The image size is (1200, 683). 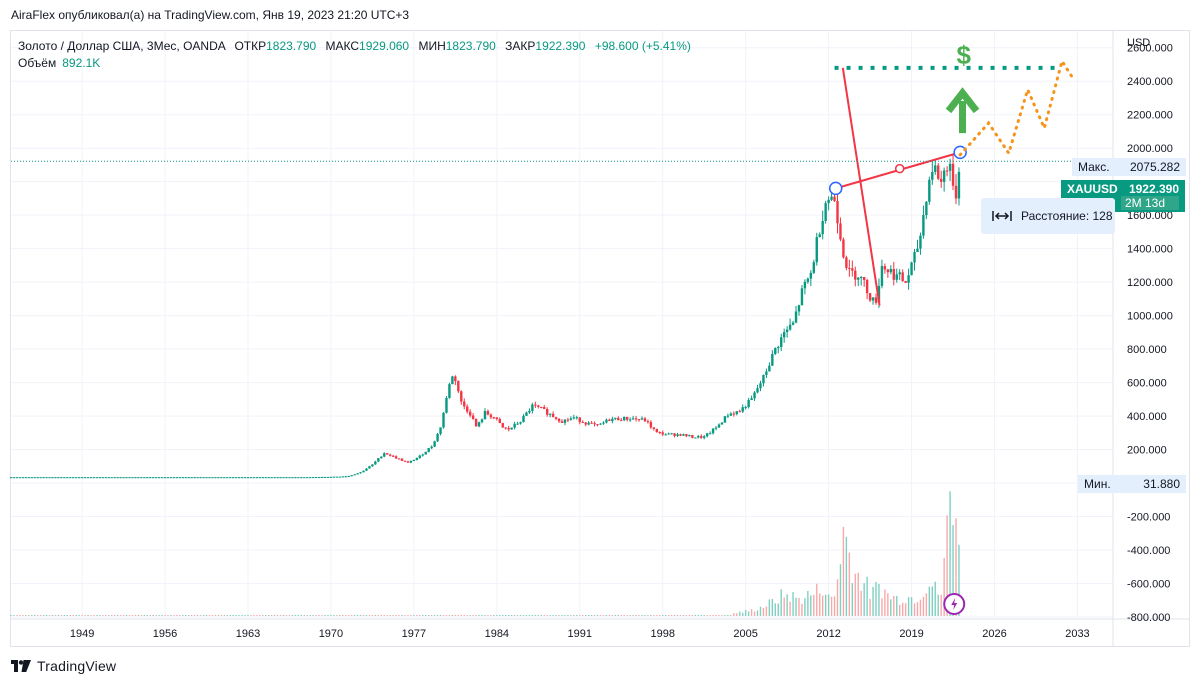 I want to click on min-price-tag: Мин. 31.880, so click(x=1132, y=484).